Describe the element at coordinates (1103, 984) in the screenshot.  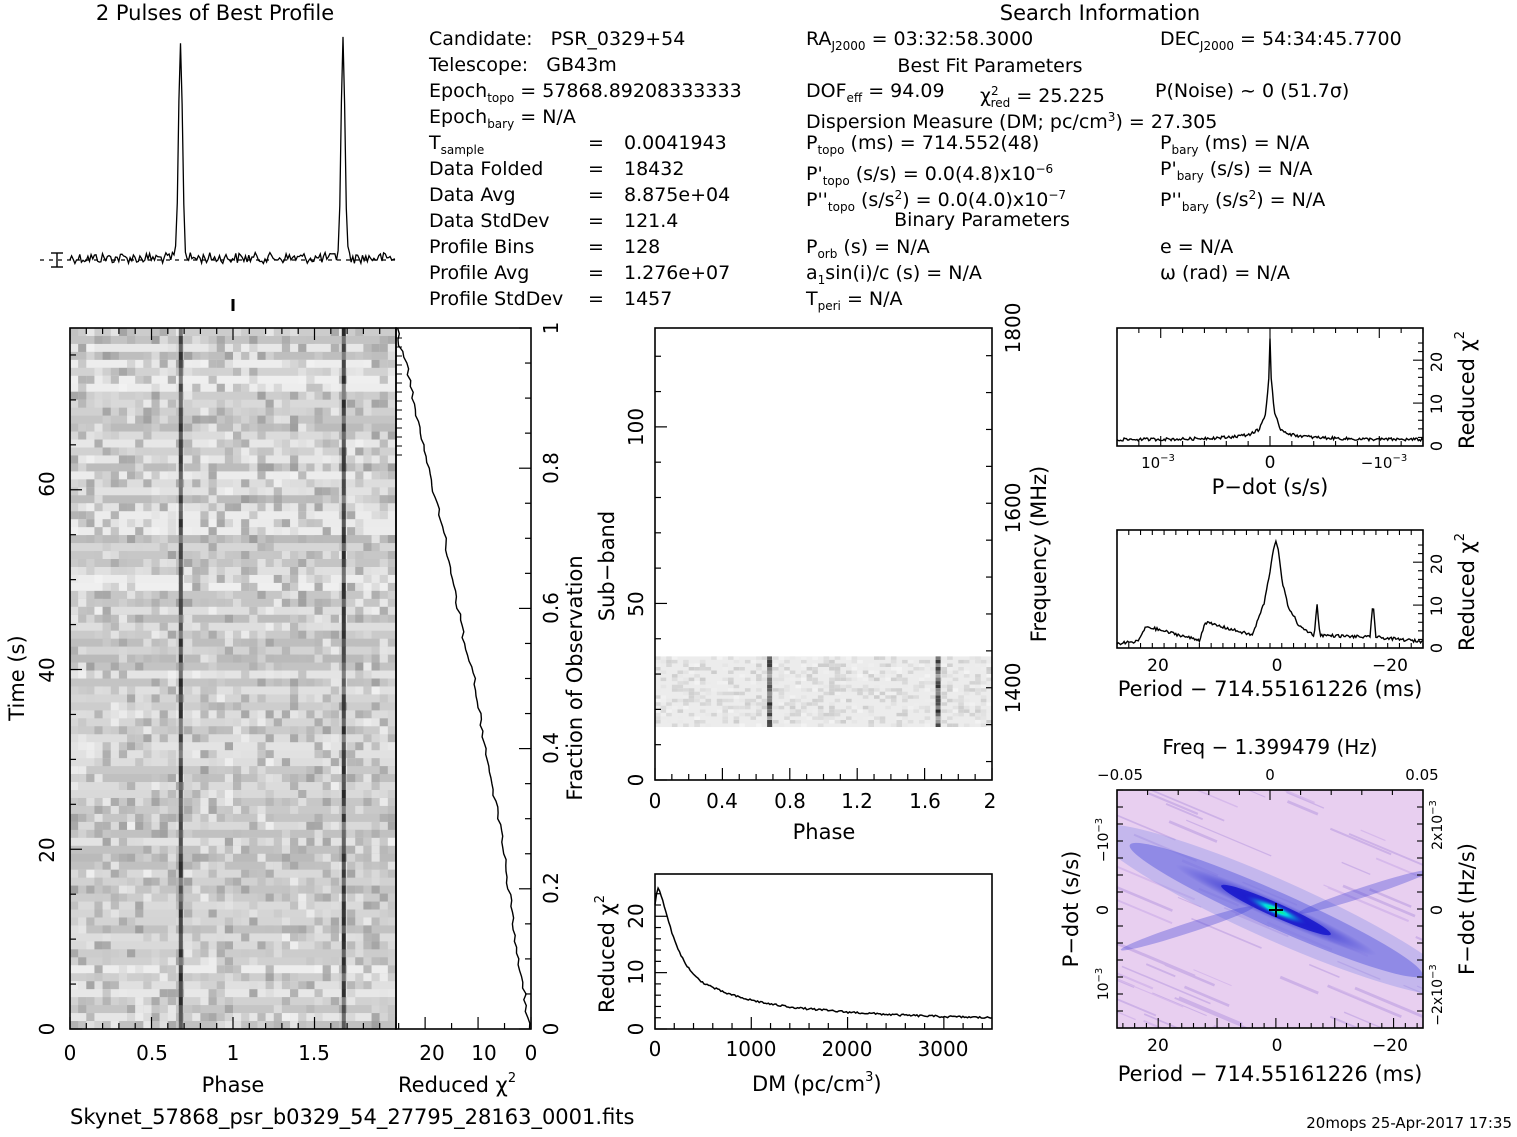
I see `tick-pdoty-pos: 10−3` at that location.